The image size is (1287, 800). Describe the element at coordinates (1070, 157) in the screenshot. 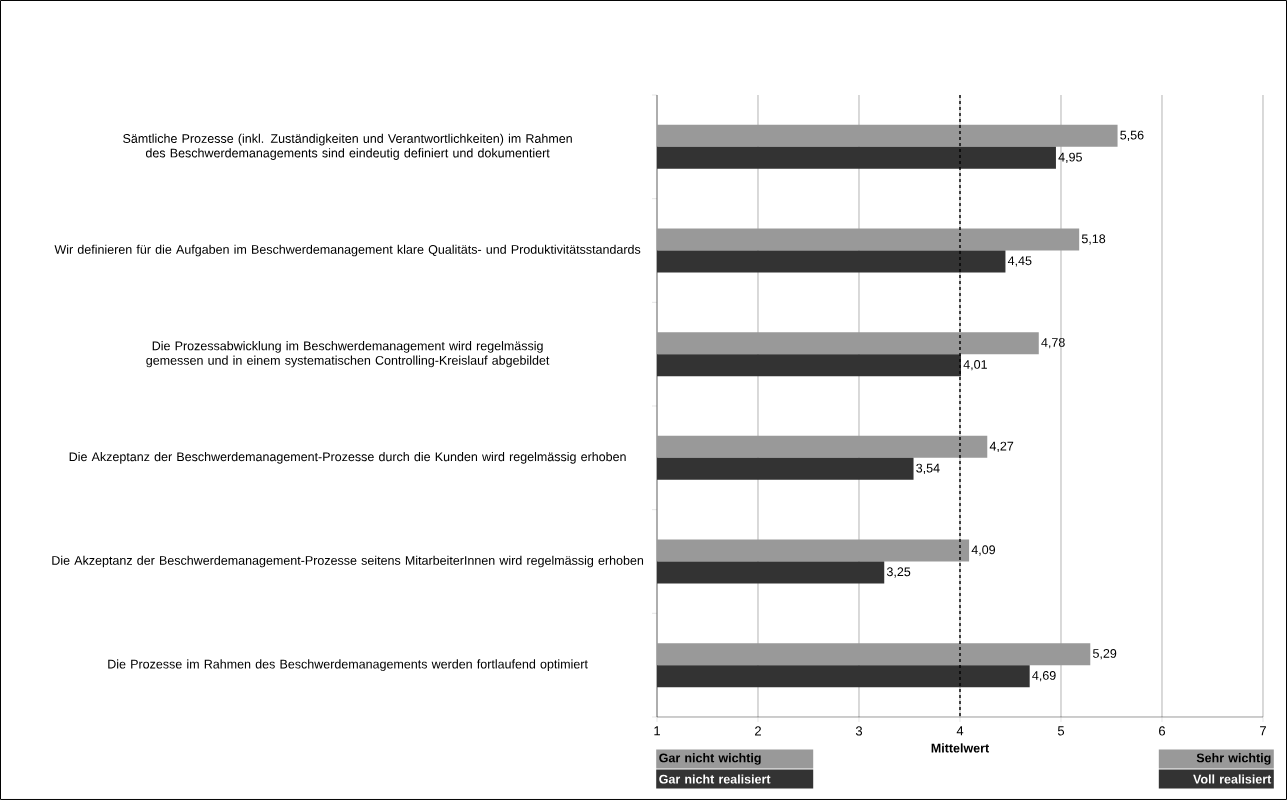

I see `data-label: 4,95` at that location.